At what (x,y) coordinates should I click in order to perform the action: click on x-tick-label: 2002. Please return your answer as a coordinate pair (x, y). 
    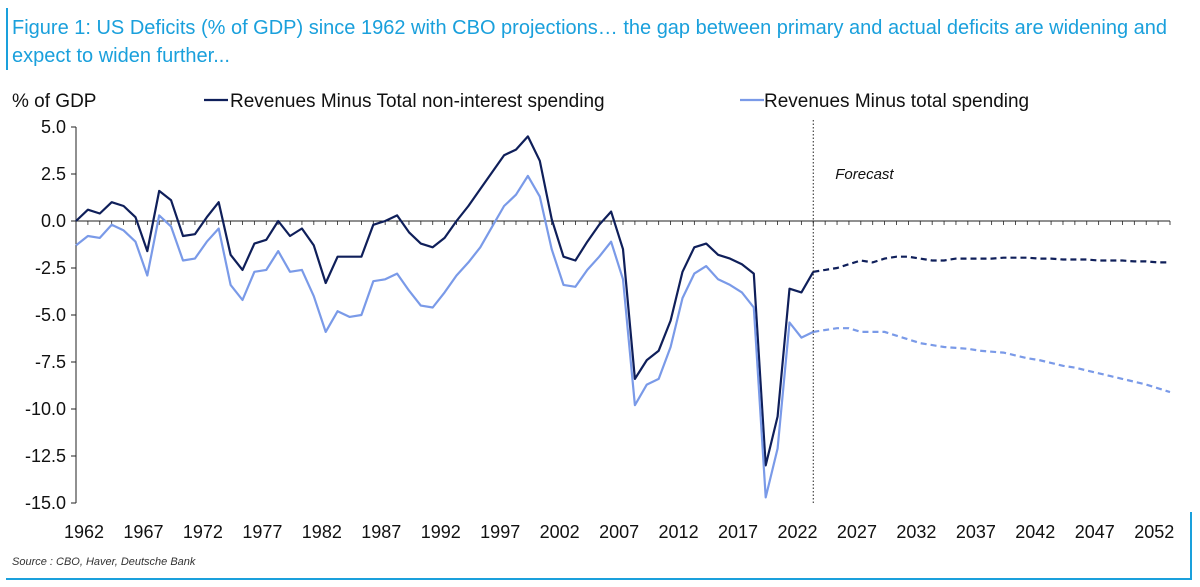
    Looking at the image, I should click on (560, 532).